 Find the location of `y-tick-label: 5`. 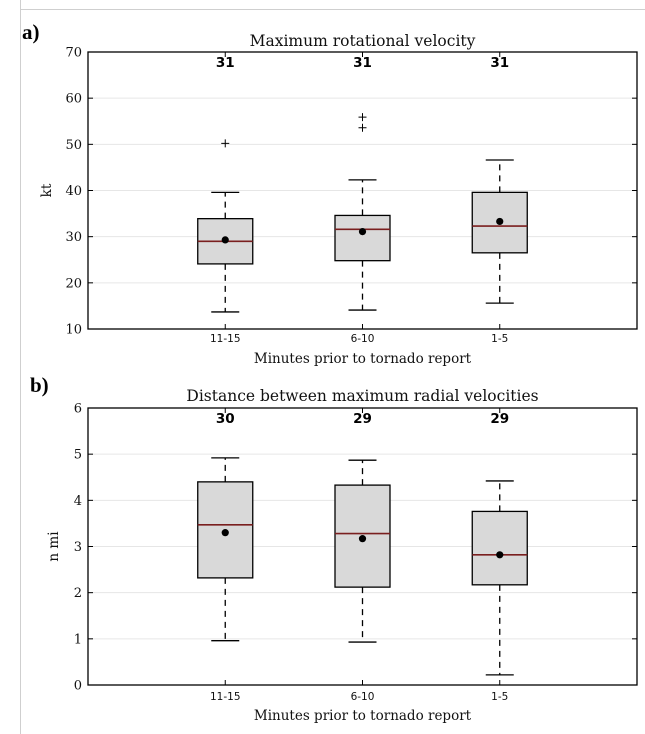

y-tick-label: 5 is located at coordinates (78, 455).